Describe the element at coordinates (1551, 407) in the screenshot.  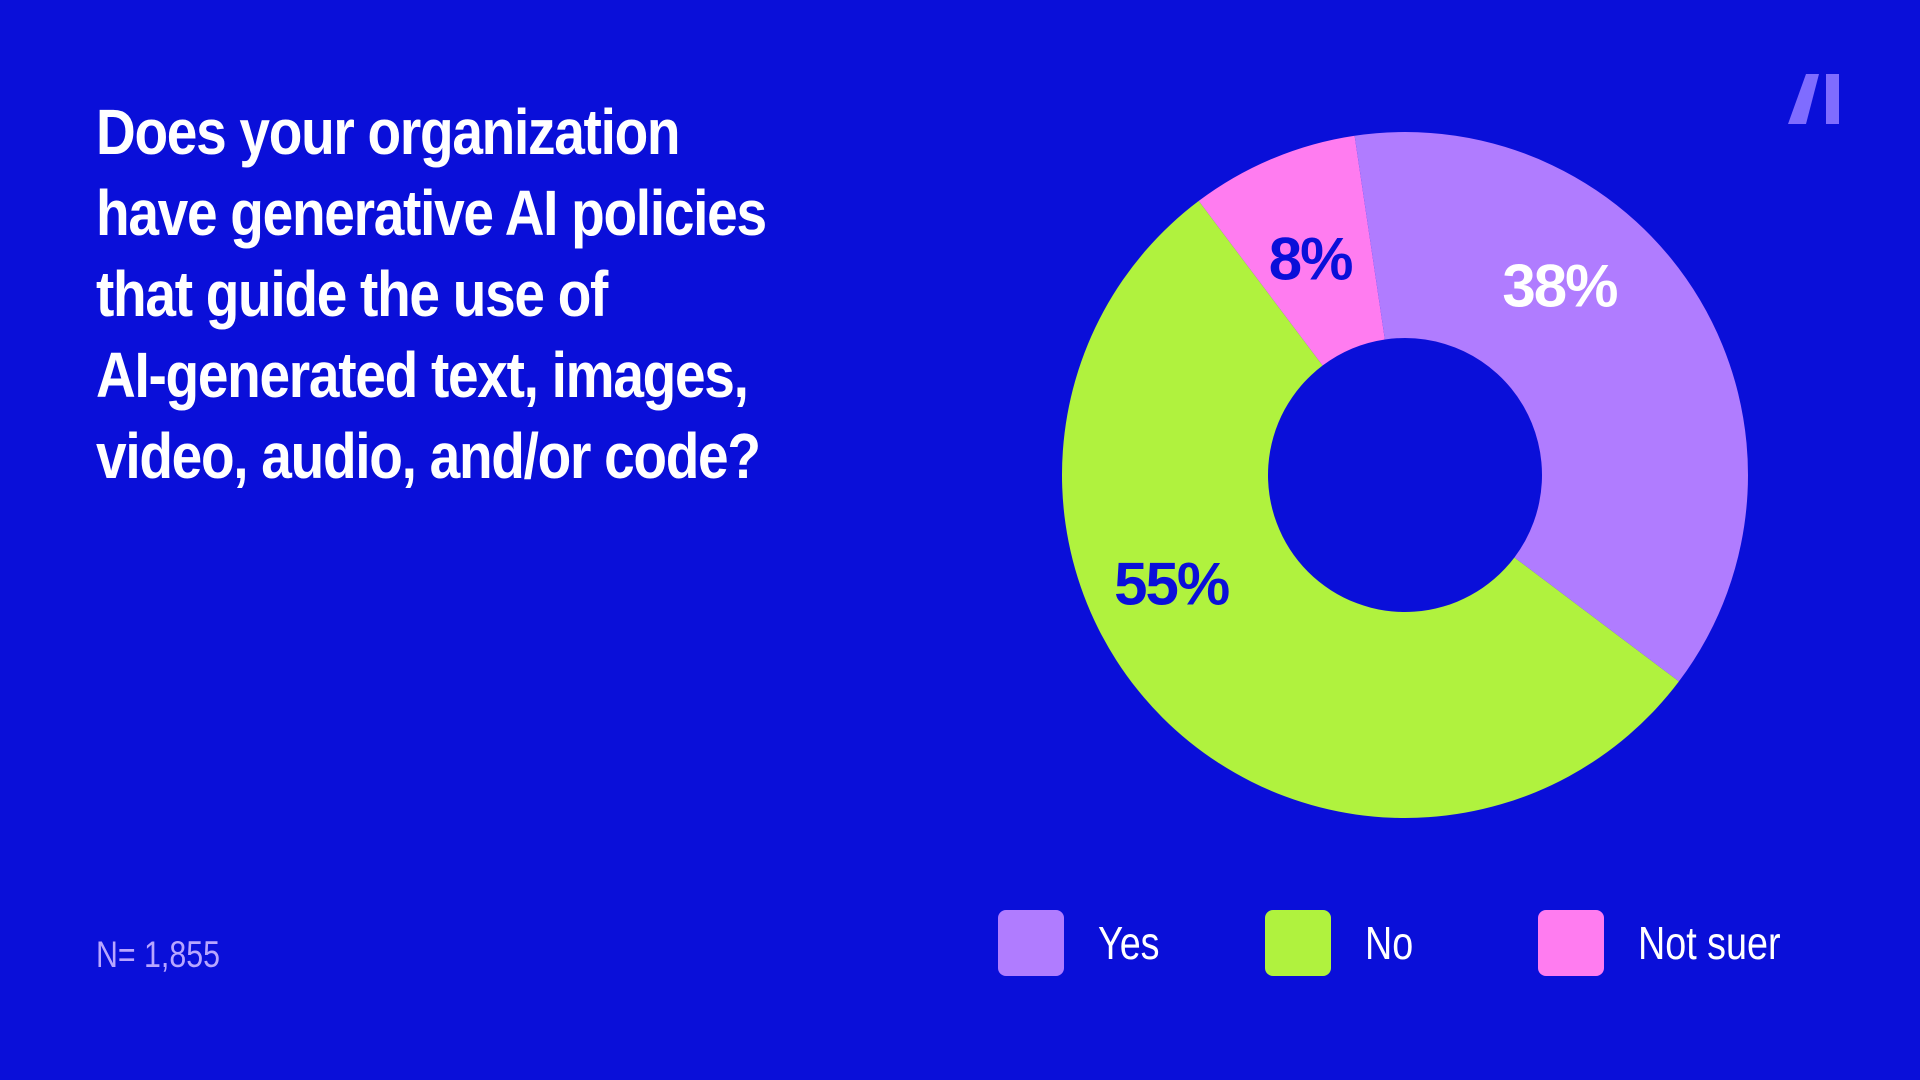
I see `donut-slice-yes` at that location.